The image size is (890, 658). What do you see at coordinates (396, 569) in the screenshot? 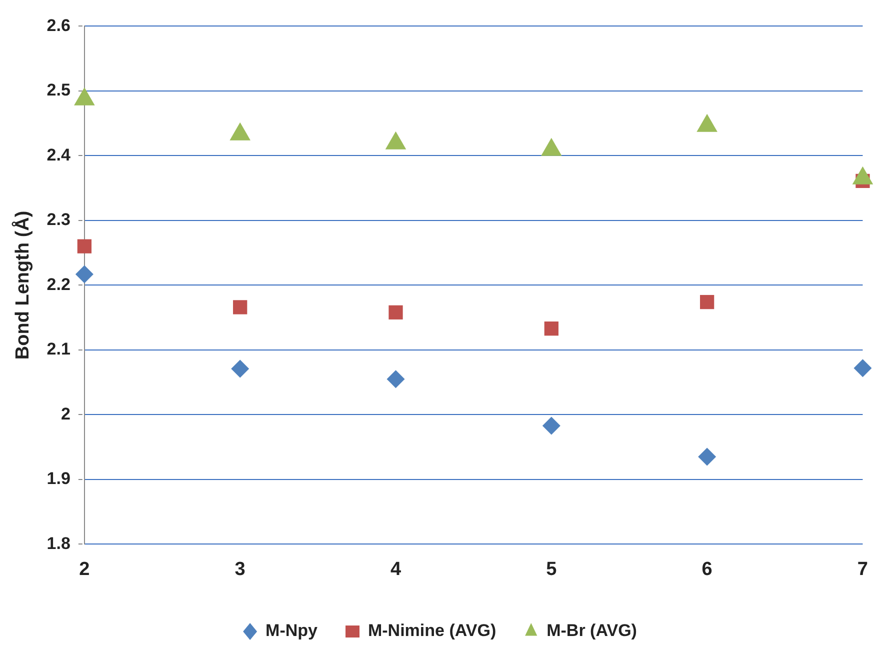
I see `x-tick-label: 4` at bounding box center [396, 569].